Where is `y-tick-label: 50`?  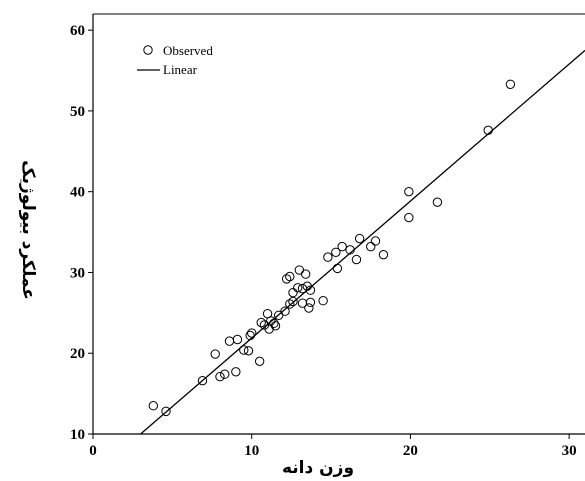
y-tick-label: 50 is located at coordinates (77, 112).